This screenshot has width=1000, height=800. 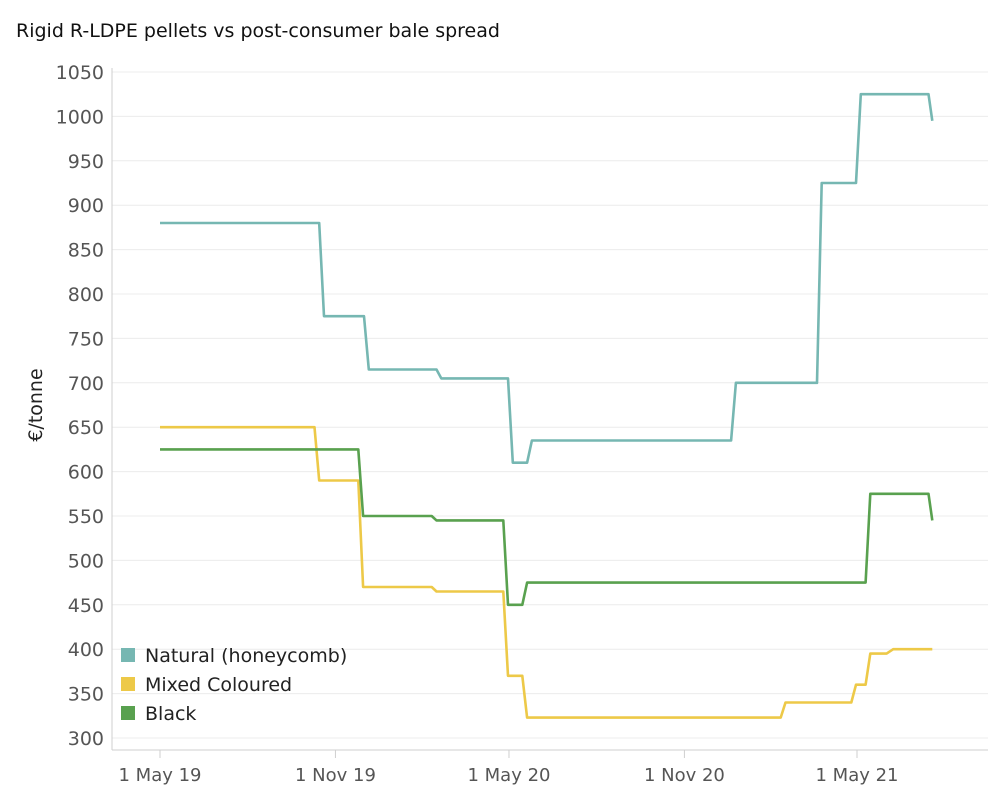 I want to click on y-tick-label: 950, so click(x=86, y=162).